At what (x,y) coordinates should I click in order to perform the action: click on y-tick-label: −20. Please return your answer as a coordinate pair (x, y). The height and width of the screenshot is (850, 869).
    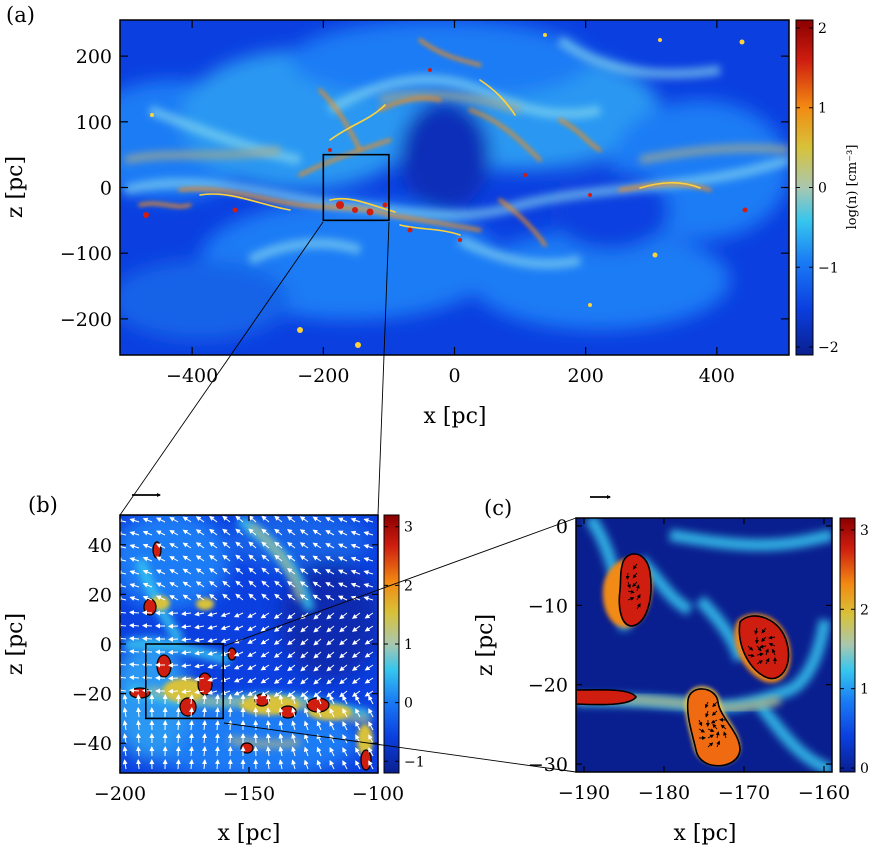
    Looking at the image, I should click on (548, 686).